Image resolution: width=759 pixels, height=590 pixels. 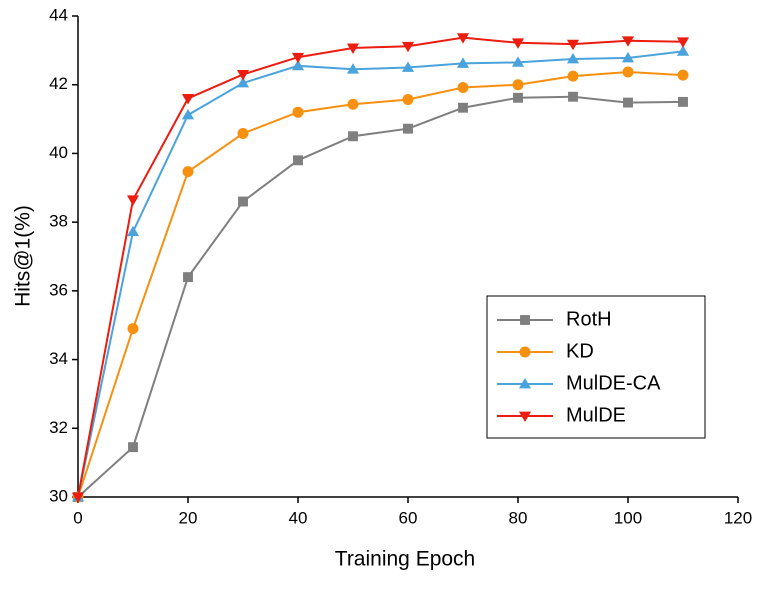 What do you see at coordinates (298, 517) in the screenshot?
I see `x-tick-label: 40` at bounding box center [298, 517].